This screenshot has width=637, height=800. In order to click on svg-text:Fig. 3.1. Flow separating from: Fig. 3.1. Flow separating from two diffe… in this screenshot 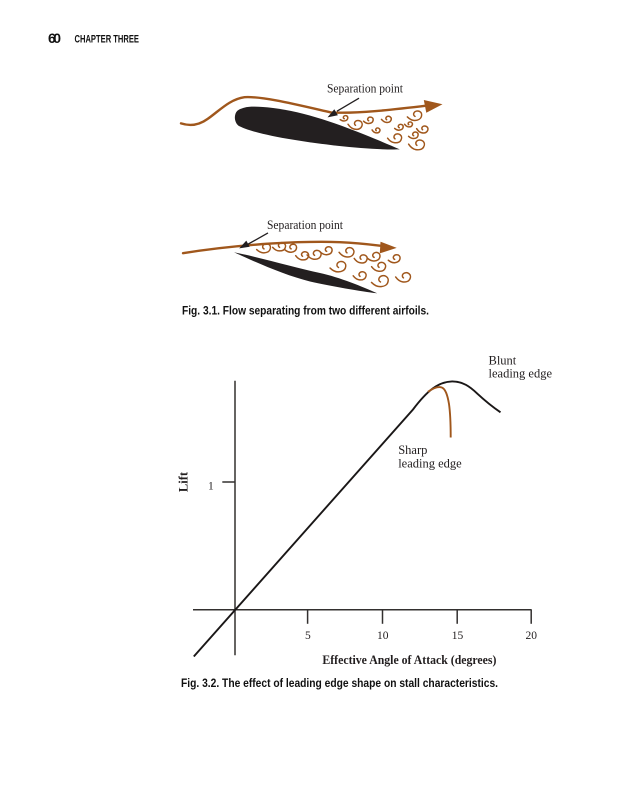, I will do `click(305, 312)`.